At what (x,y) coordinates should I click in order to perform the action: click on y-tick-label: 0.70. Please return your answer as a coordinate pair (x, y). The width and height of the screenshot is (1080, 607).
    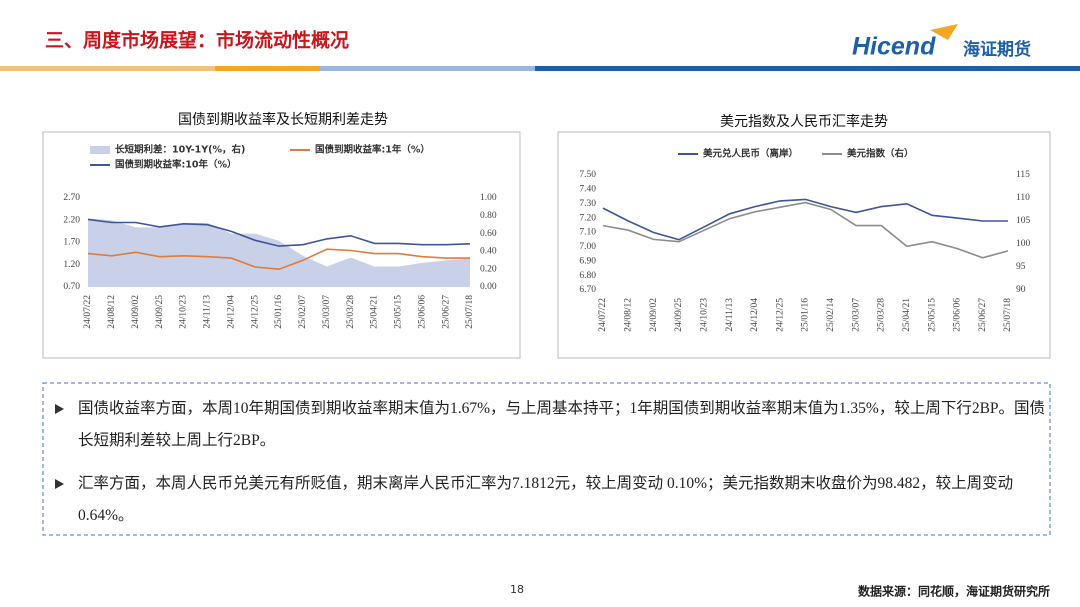
    Looking at the image, I should click on (71, 287).